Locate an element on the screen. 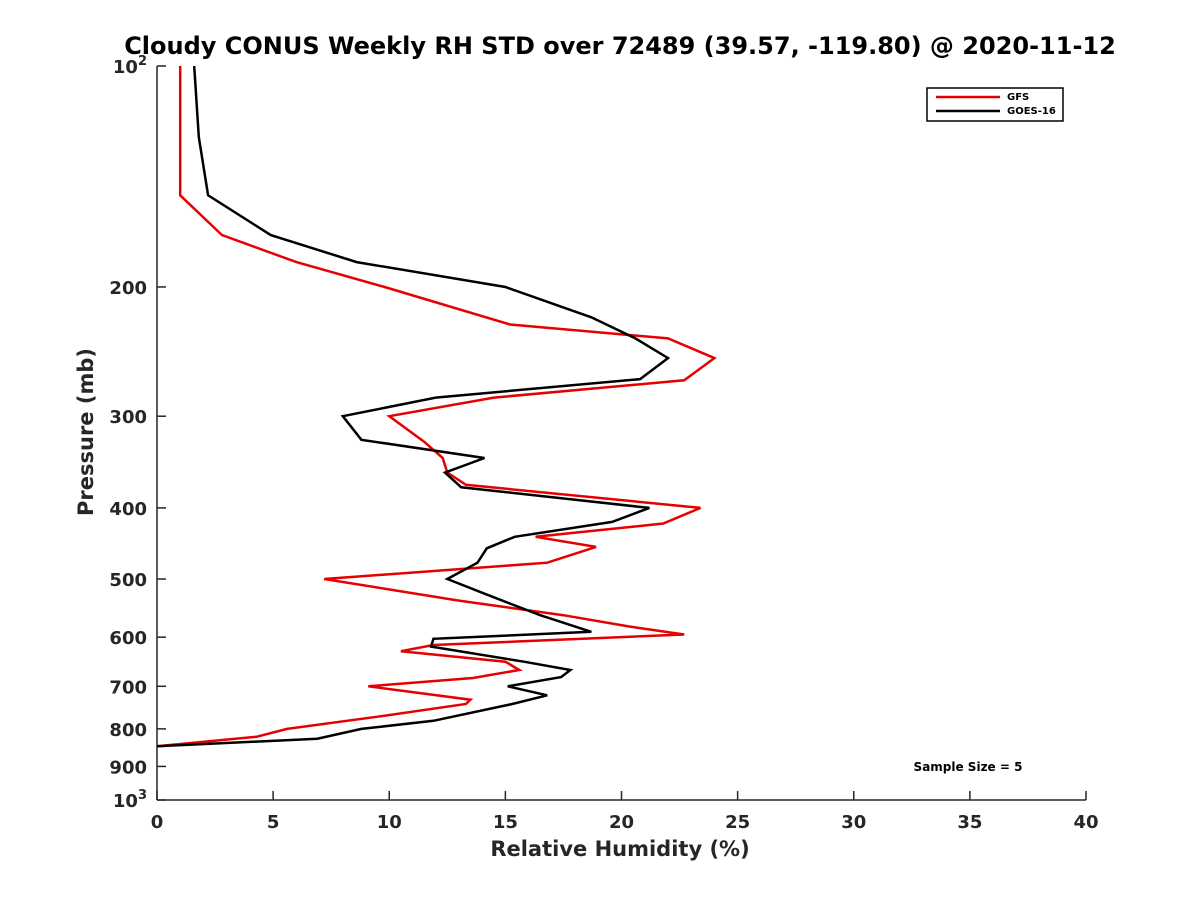 Image resolution: width=1200 pixels, height=900 pixels. y-tick-label: 900 is located at coordinates (128, 767).